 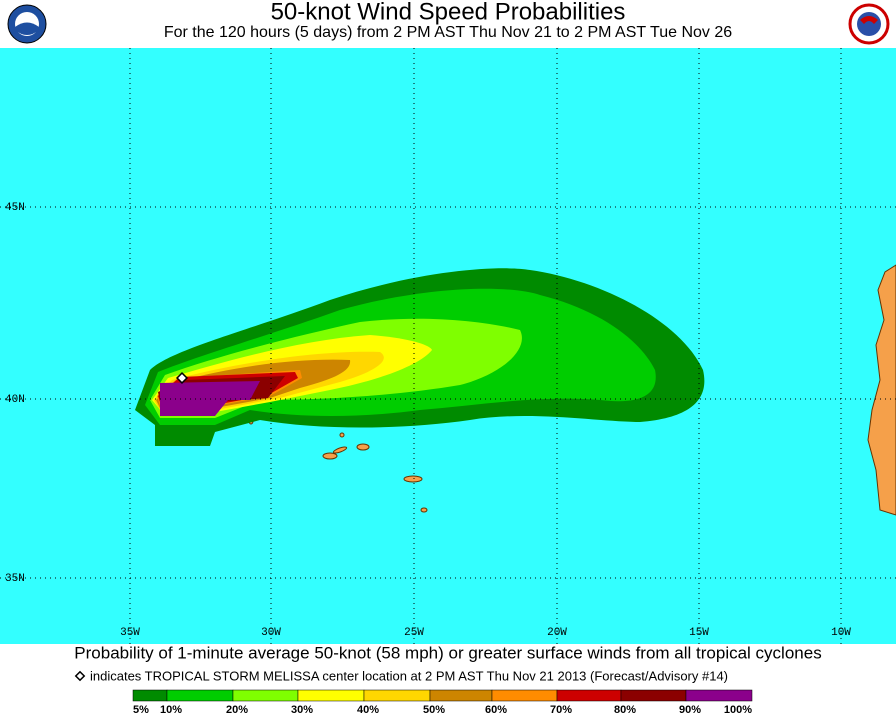 I want to click on legend-label: 60%, so click(x=496, y=710).